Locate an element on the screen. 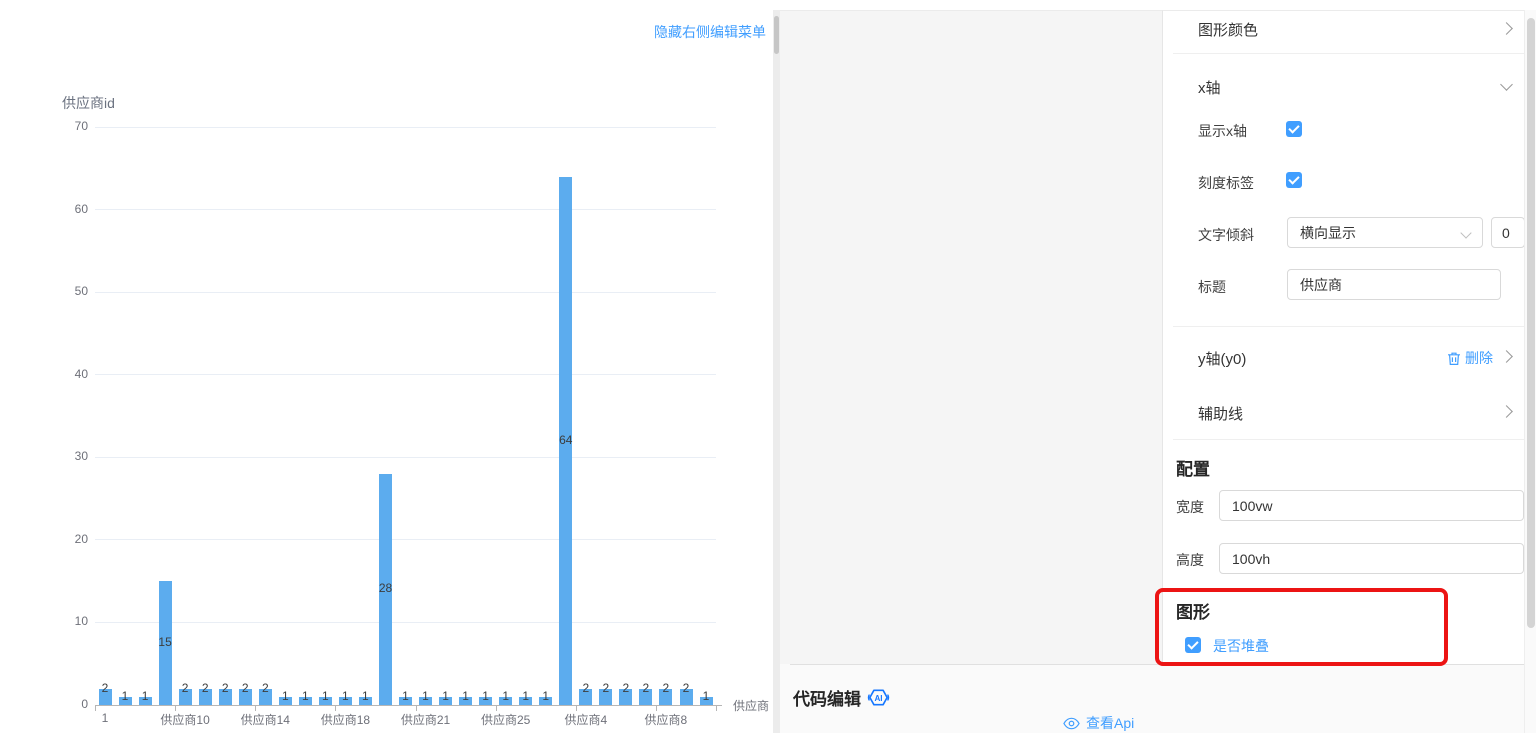 This screenshot has width=1536, height=733. code-edit-section-title: 代码编辑 AI is located at coordinates (841, 697).